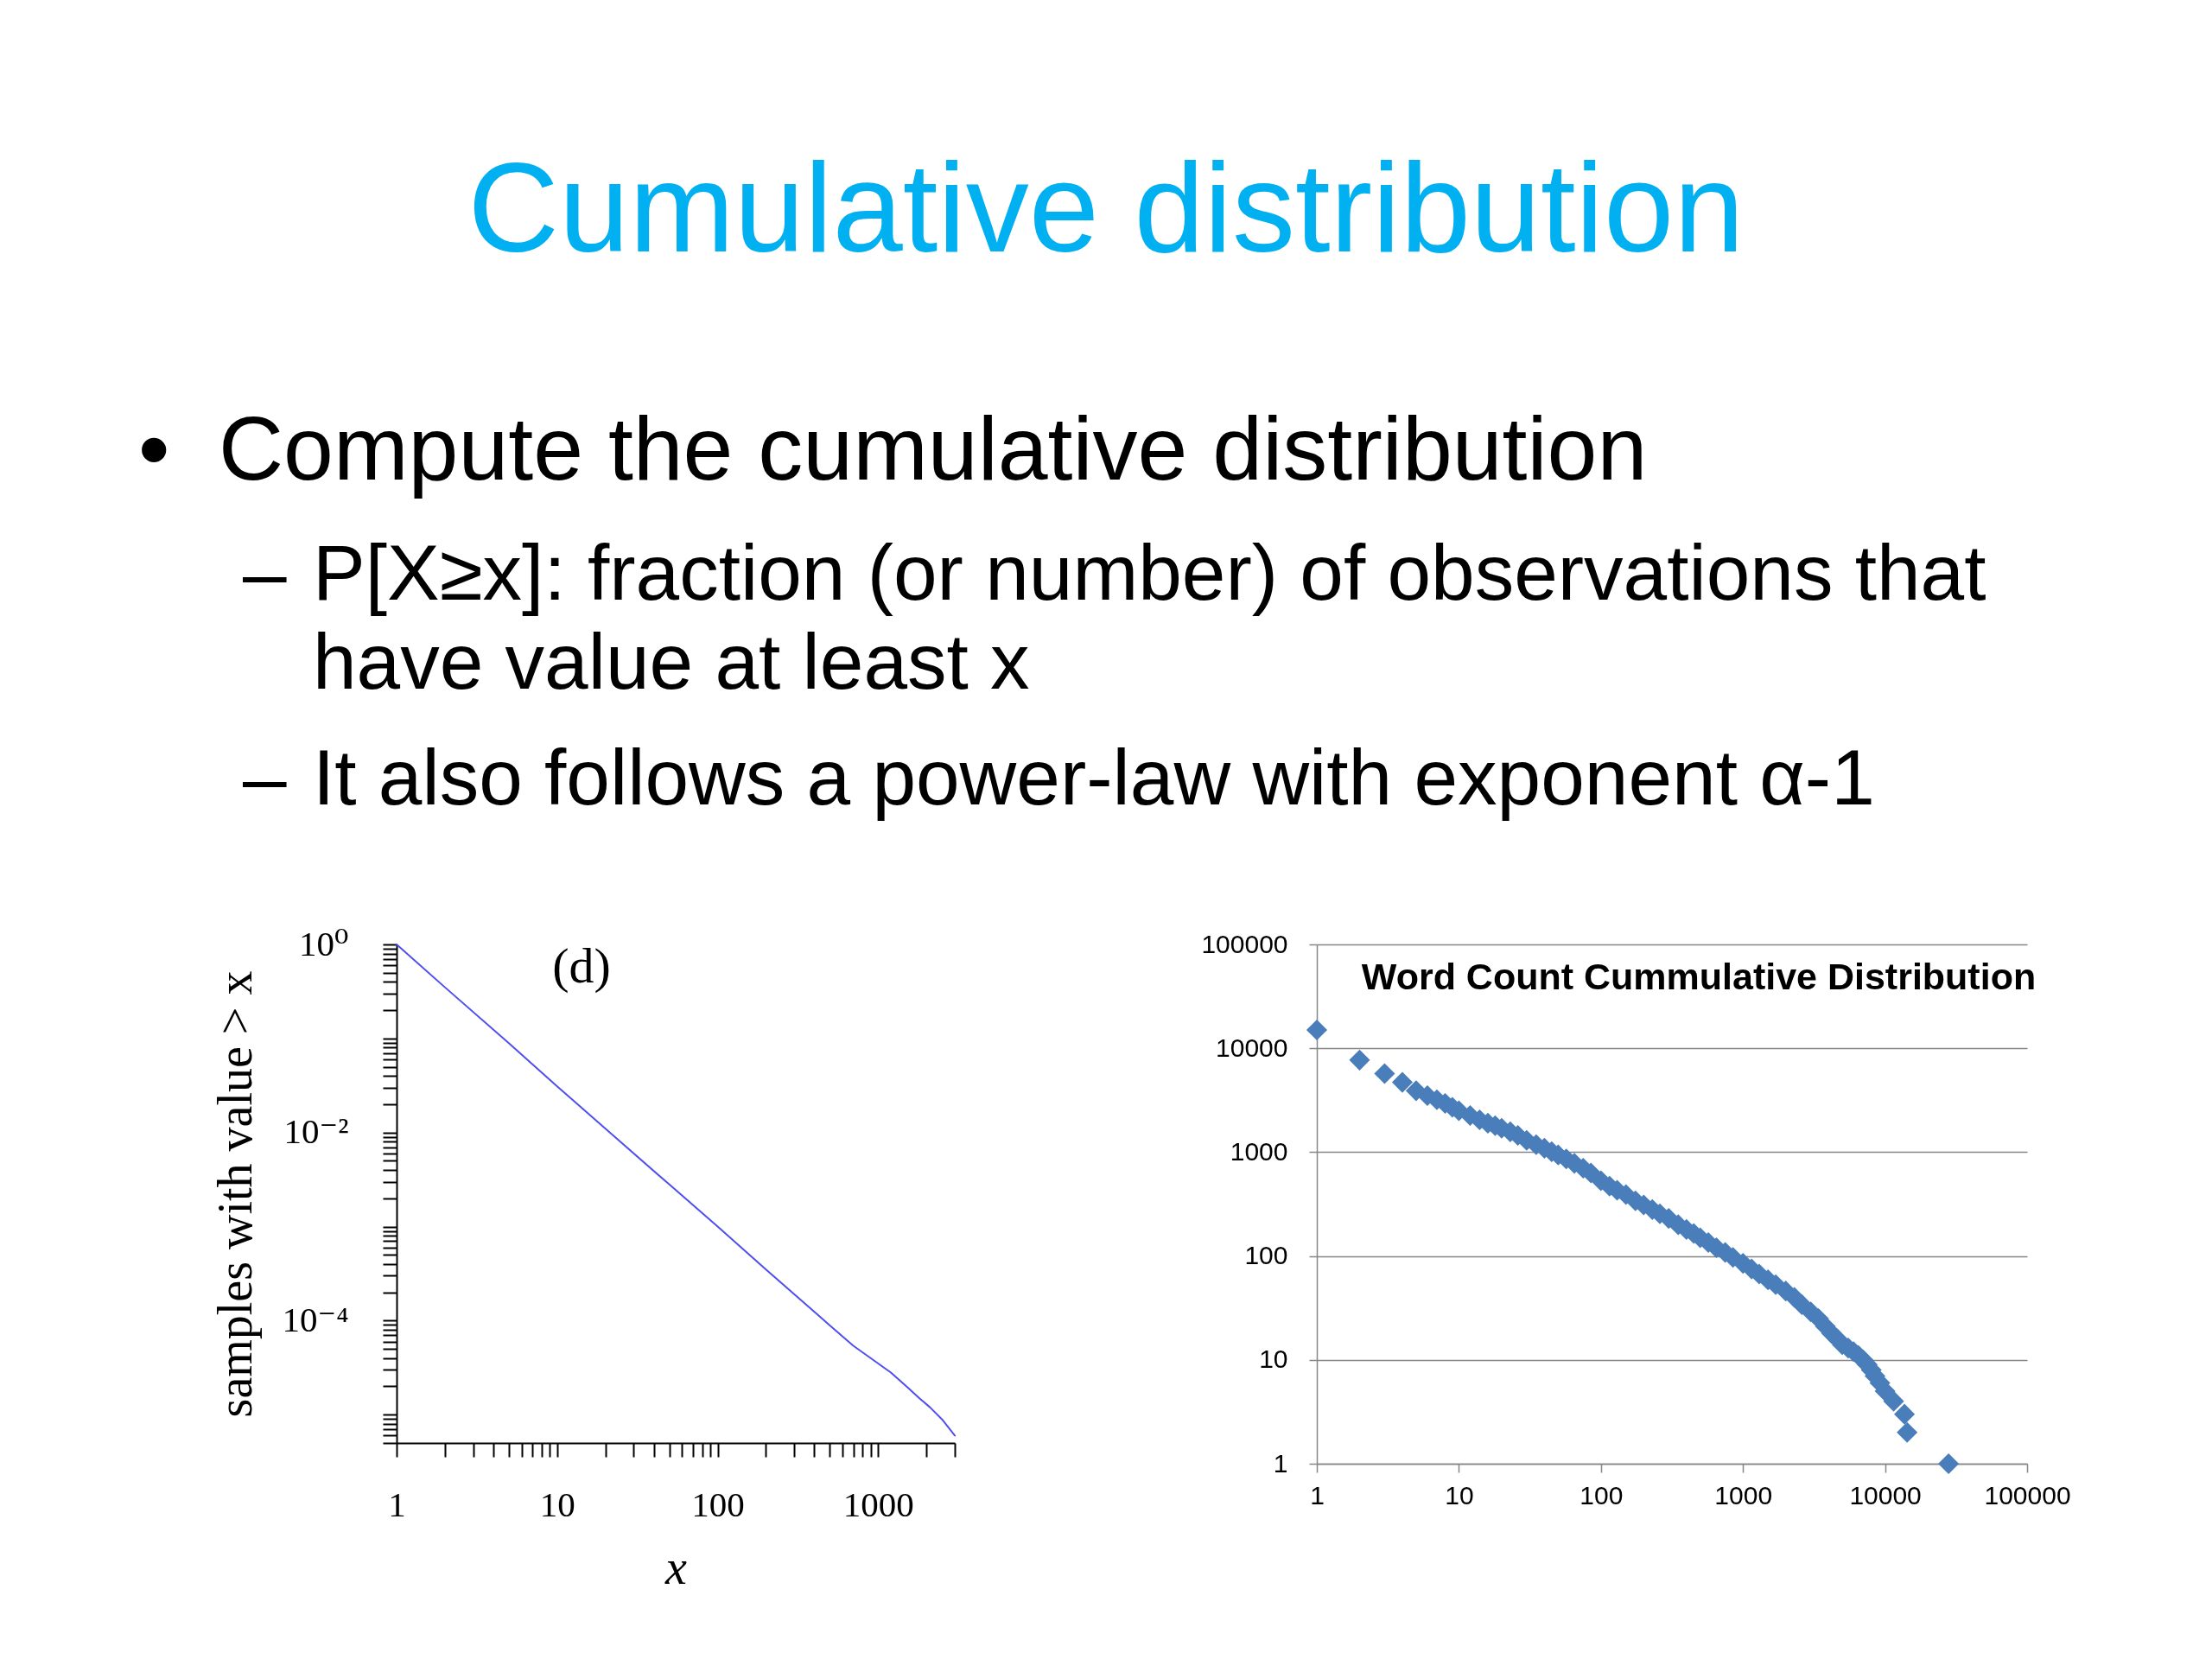 The width and height of the screenshot is (2212, 1659). I want to click on y-tick-label: 10⁻², so click(316, 1131).